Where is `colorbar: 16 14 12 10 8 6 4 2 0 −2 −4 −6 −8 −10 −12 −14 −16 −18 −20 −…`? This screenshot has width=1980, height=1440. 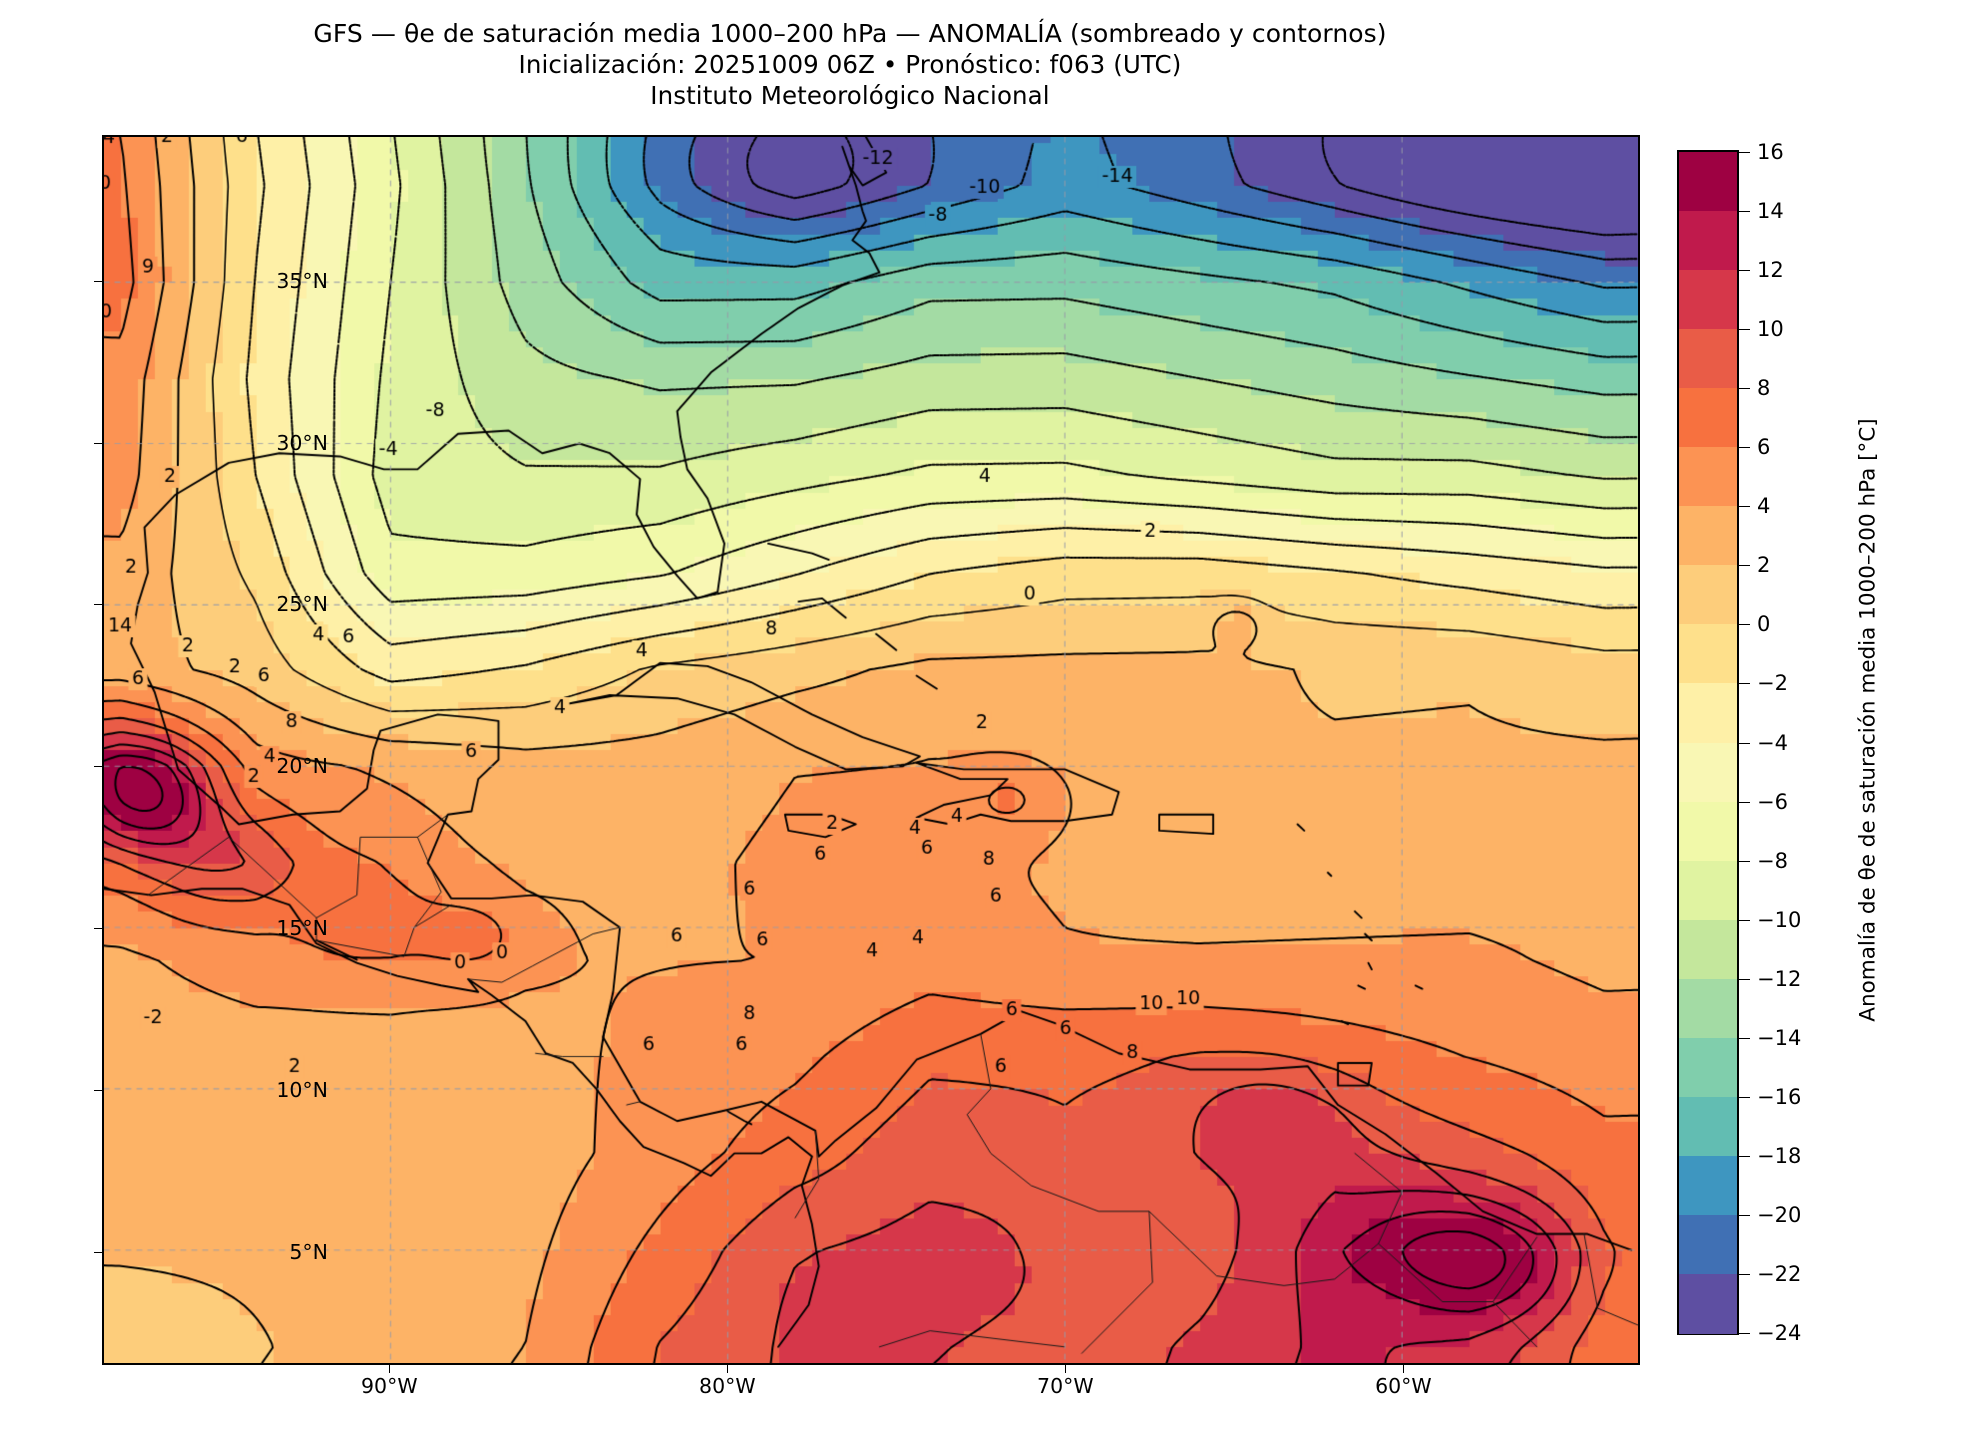
colorbar: 16 14 12 10 8 6 4 2 0 −2 −4 −6 −8 −10 −12 −14 −16 −18 −20 −… is located at coordinates (1739, 742).